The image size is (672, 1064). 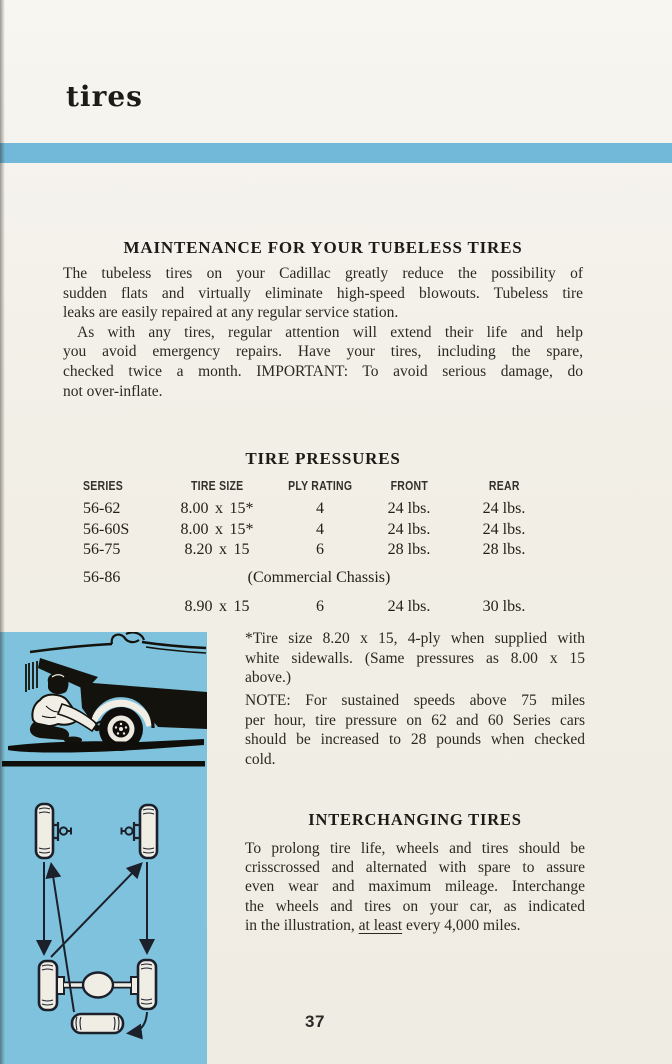 I want to click on fender-arch, so click(x=121, y=713).